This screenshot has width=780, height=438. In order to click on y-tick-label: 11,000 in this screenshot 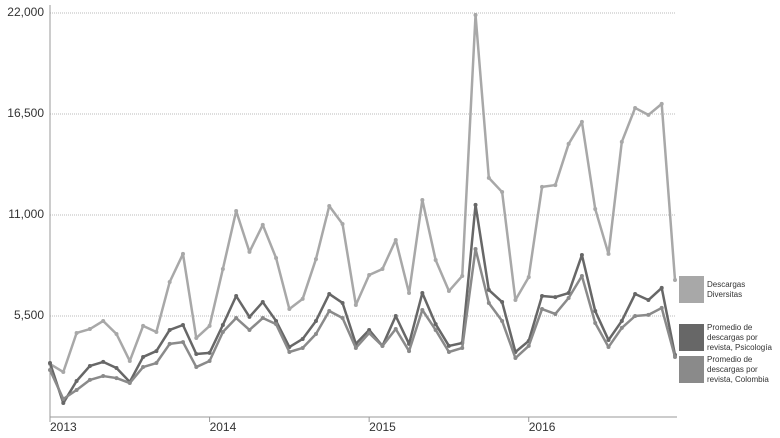, I will do `click(26, 214)`.